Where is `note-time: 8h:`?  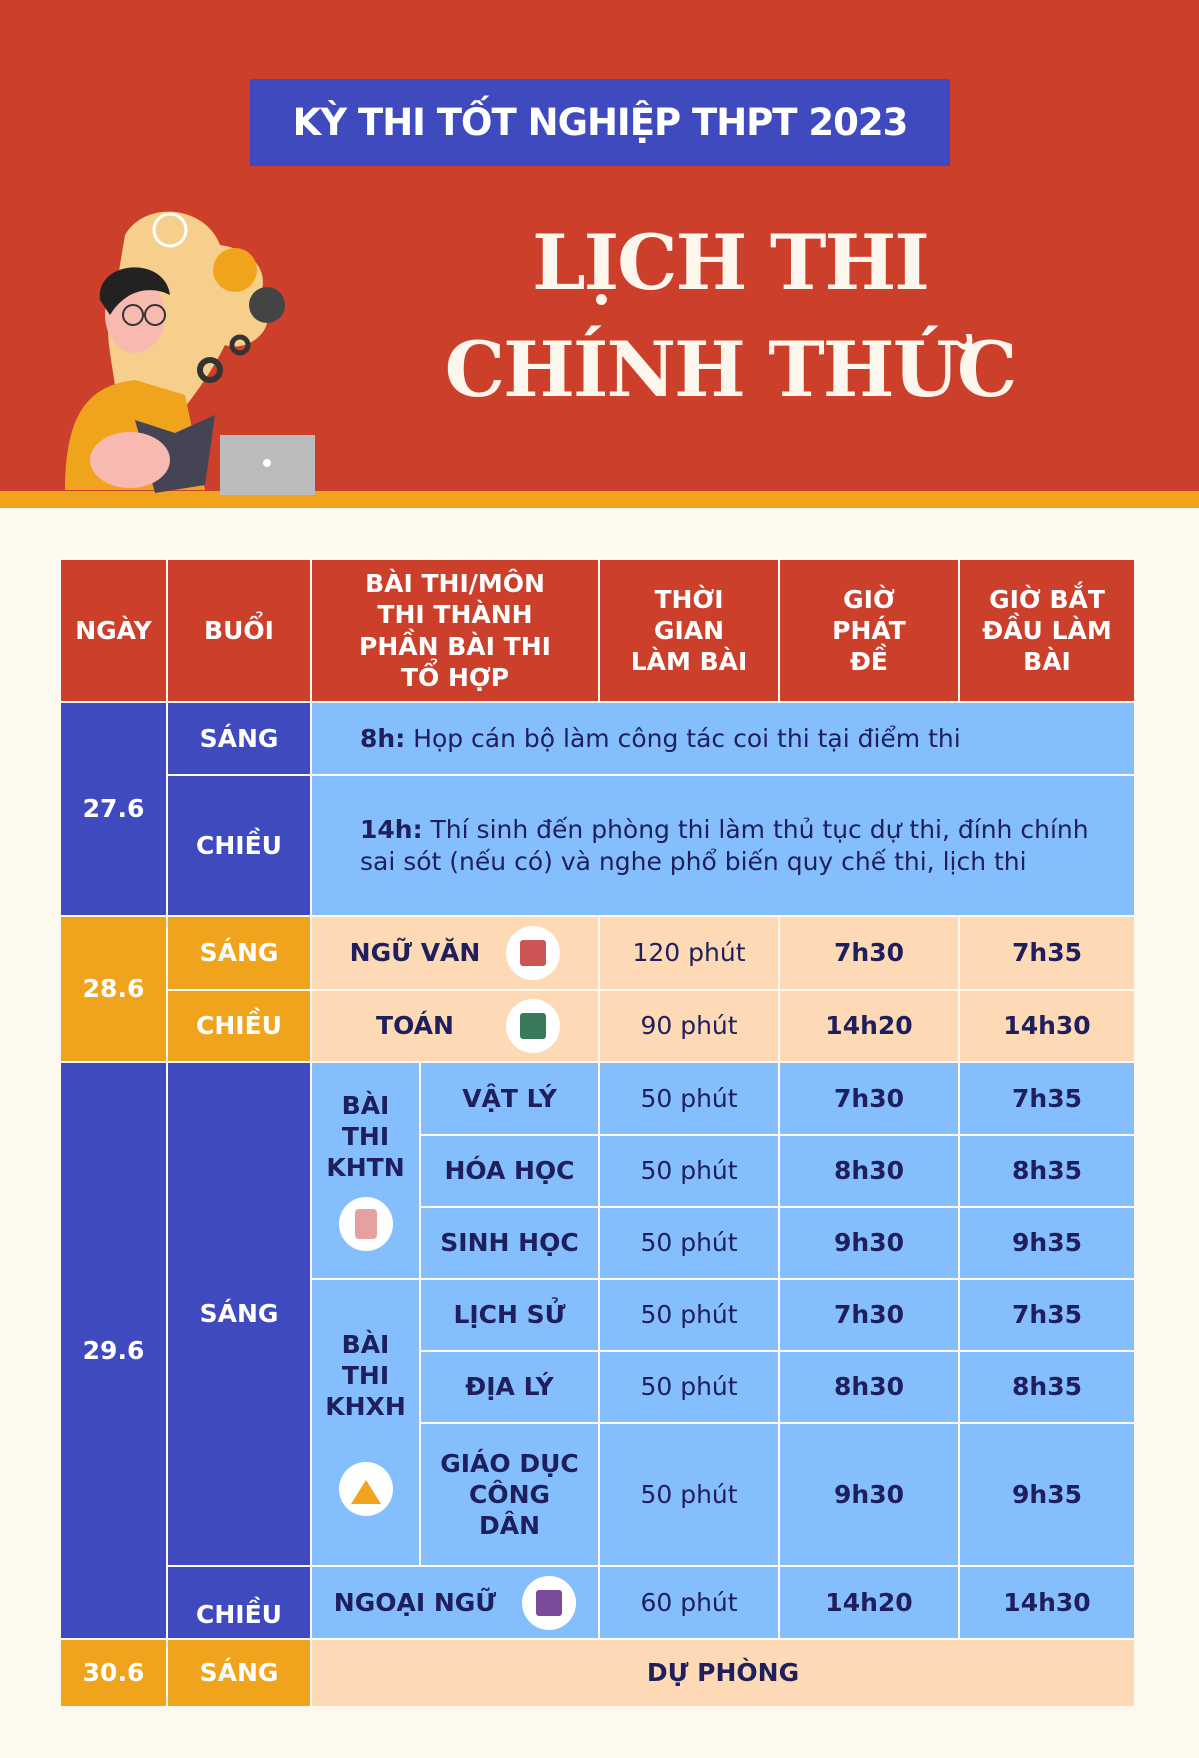
note-time: 8h: is located at coordinates (383, 738).